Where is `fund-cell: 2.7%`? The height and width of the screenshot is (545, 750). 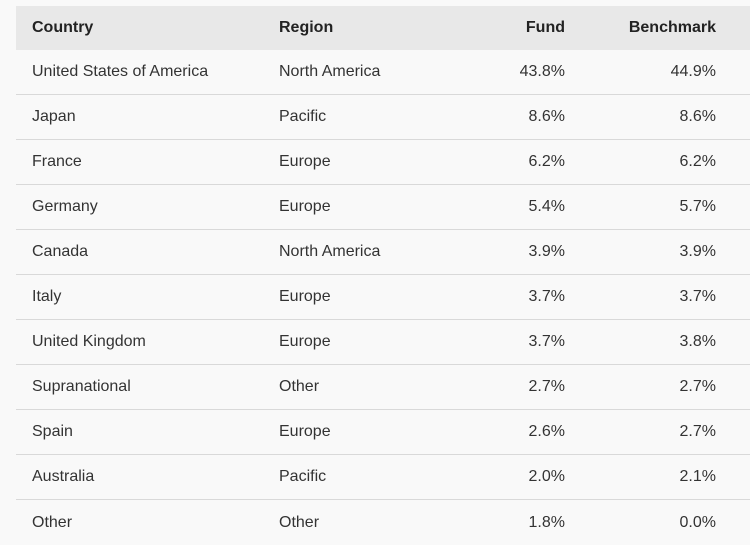 fund-cell: 2.7% is located at coordinates (546, 386).